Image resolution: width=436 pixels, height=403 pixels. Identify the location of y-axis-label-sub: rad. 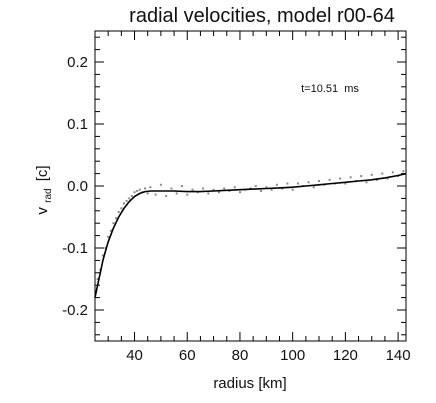
(48, 195).